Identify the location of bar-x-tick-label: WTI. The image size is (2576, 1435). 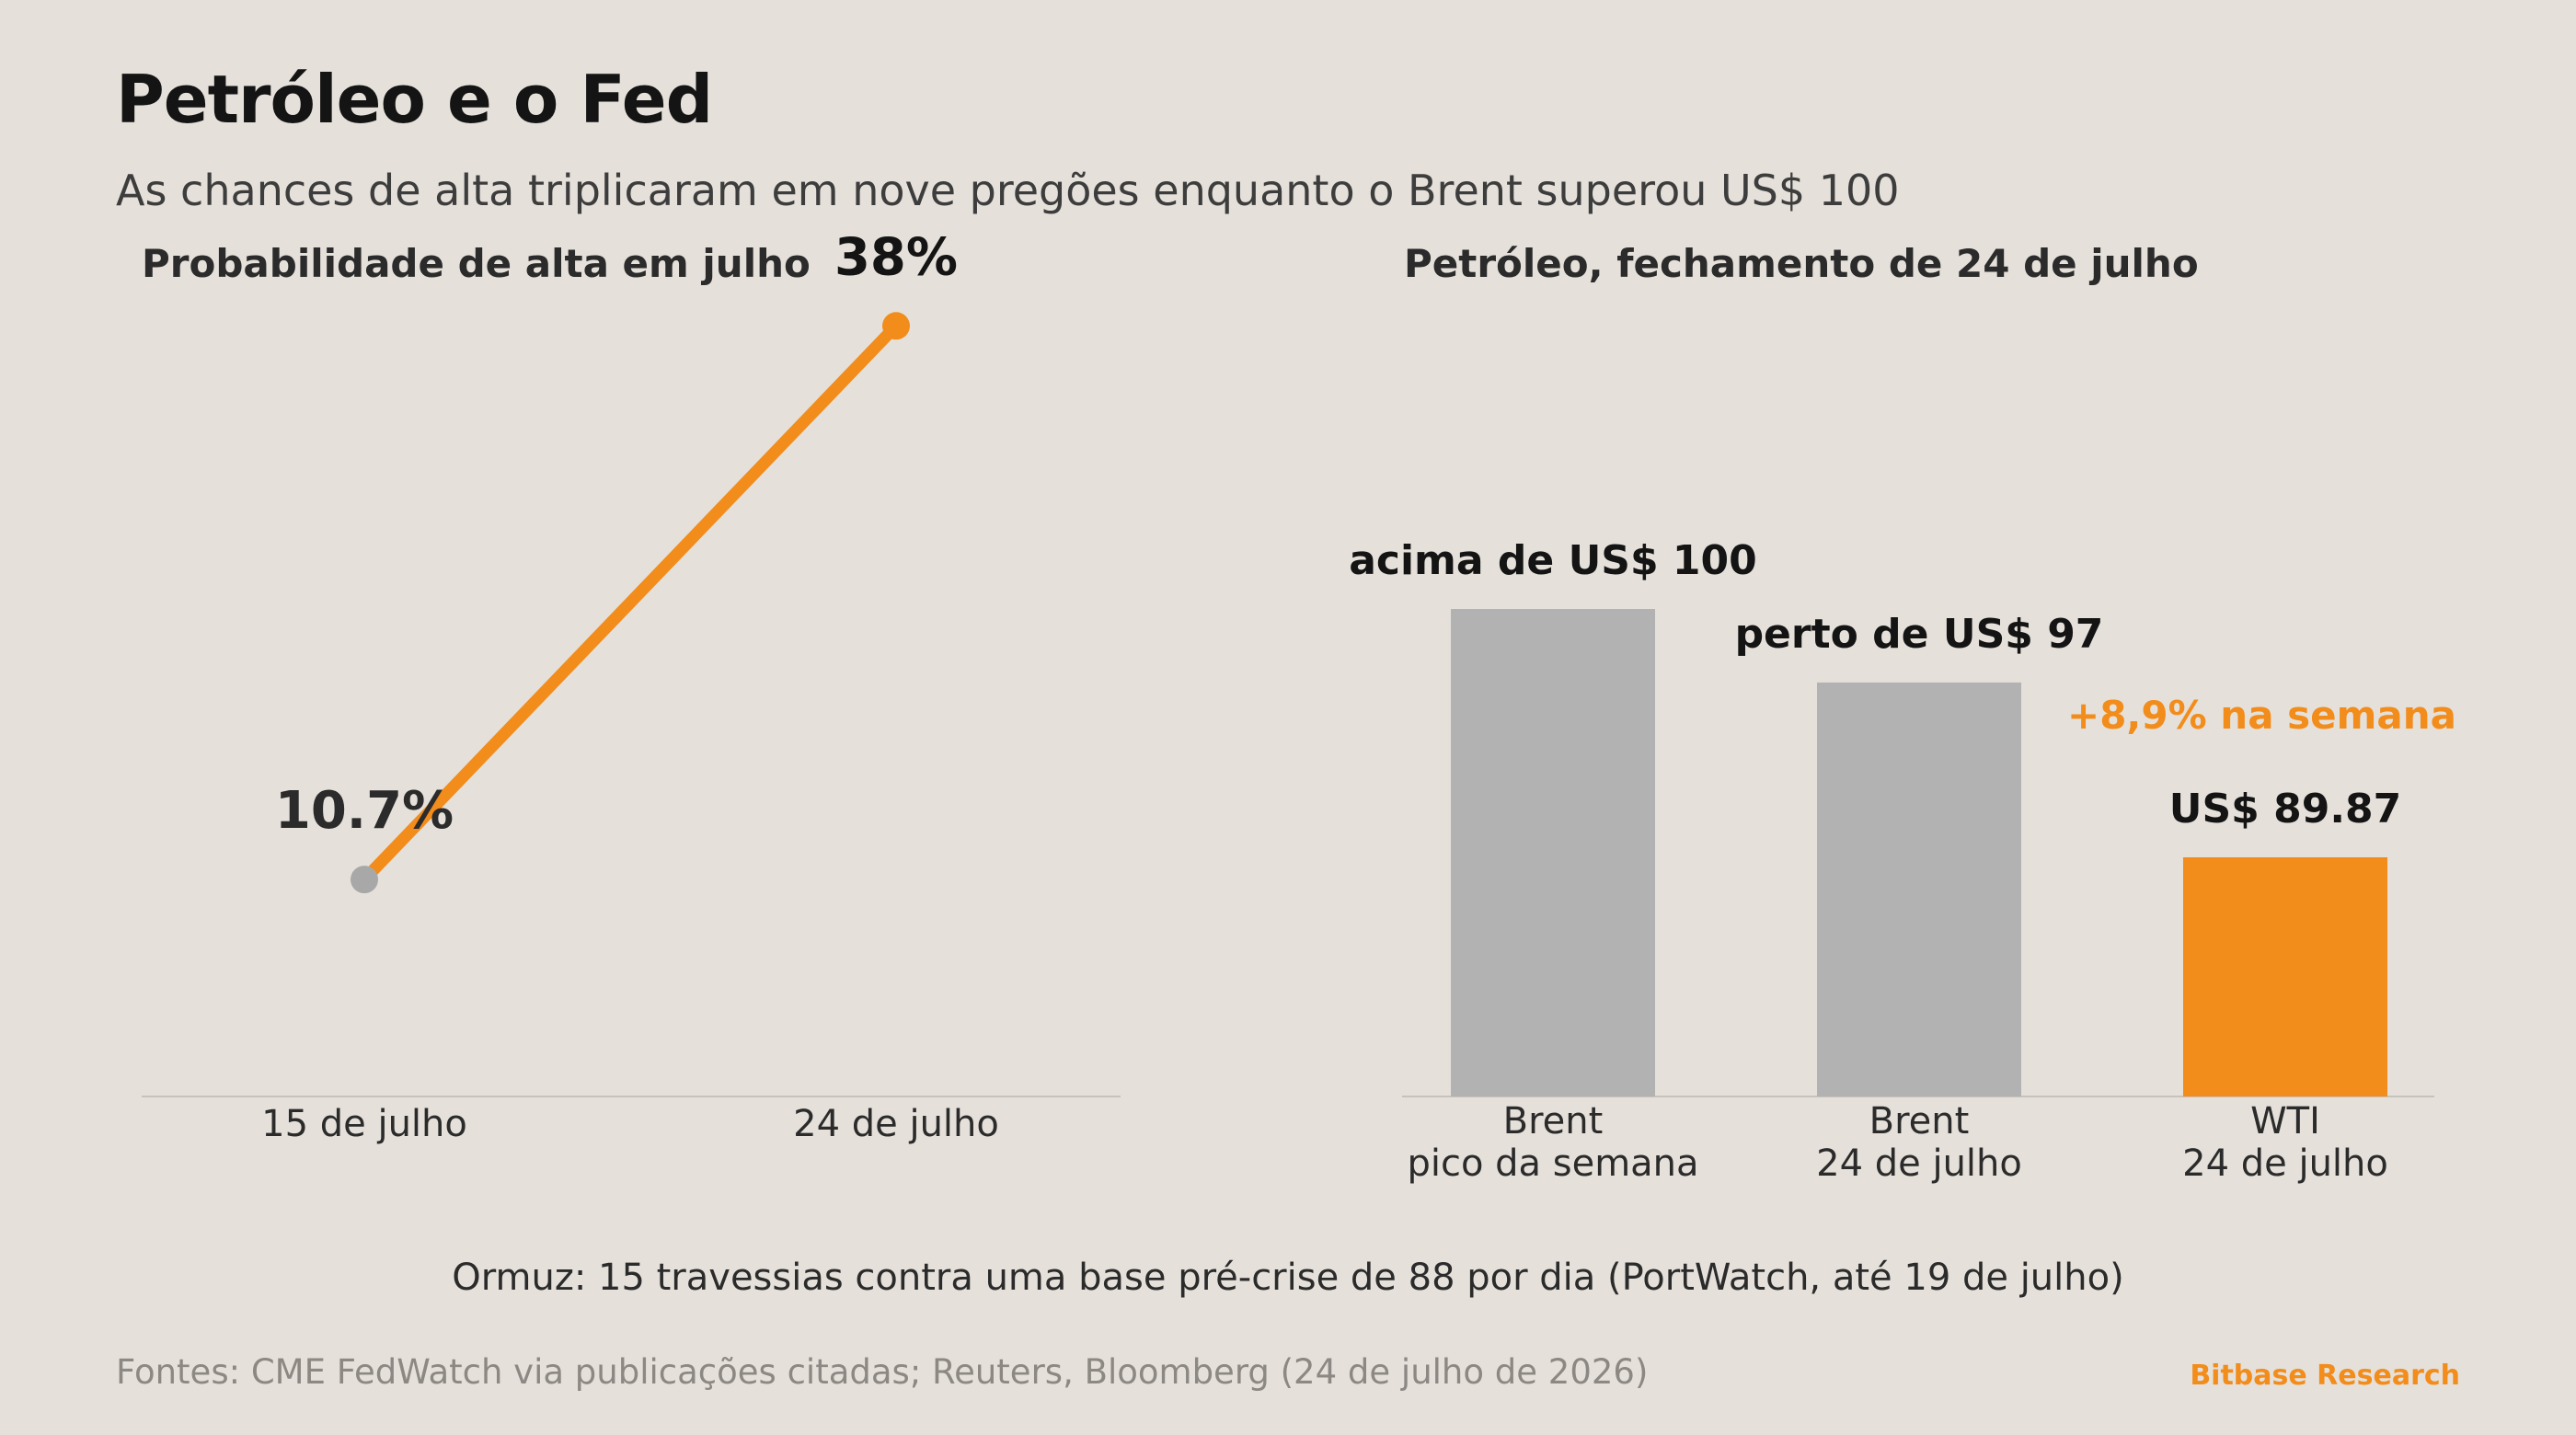
(2285, 1121).